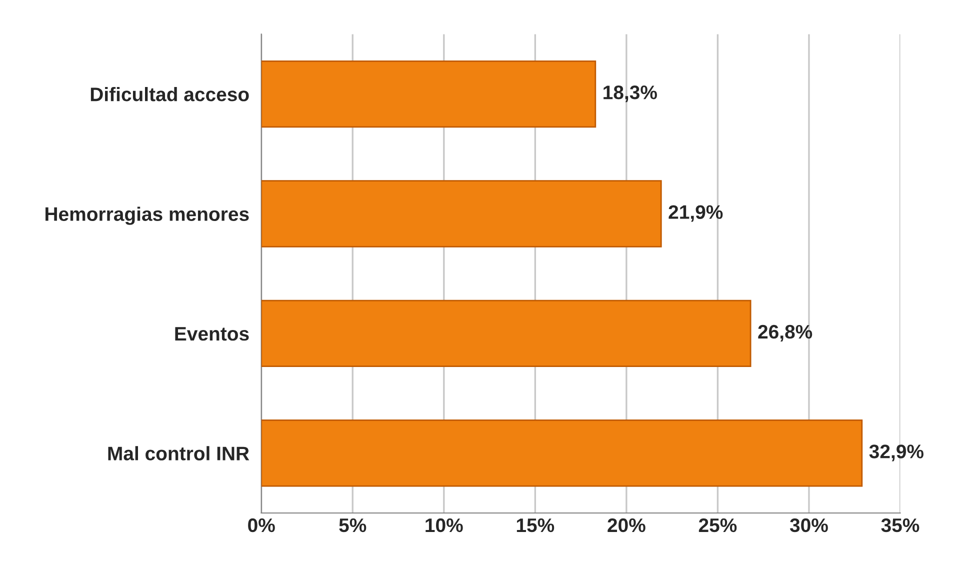  What do you see at coordinates (169, 94) in the screenshot?
I see `y-tick-label: Dificultad acceso` at bounding box center [169, 94].